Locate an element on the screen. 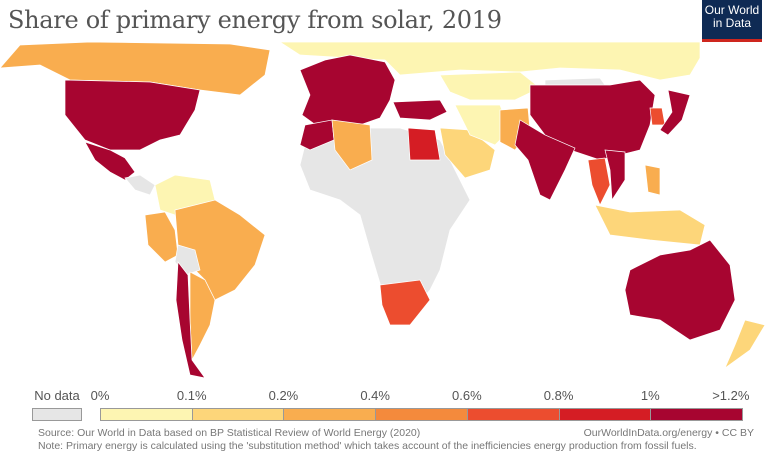 Image resolution: width=768 pixels, height=452 pixels. country-mexico is located at coordinates (110, 161).